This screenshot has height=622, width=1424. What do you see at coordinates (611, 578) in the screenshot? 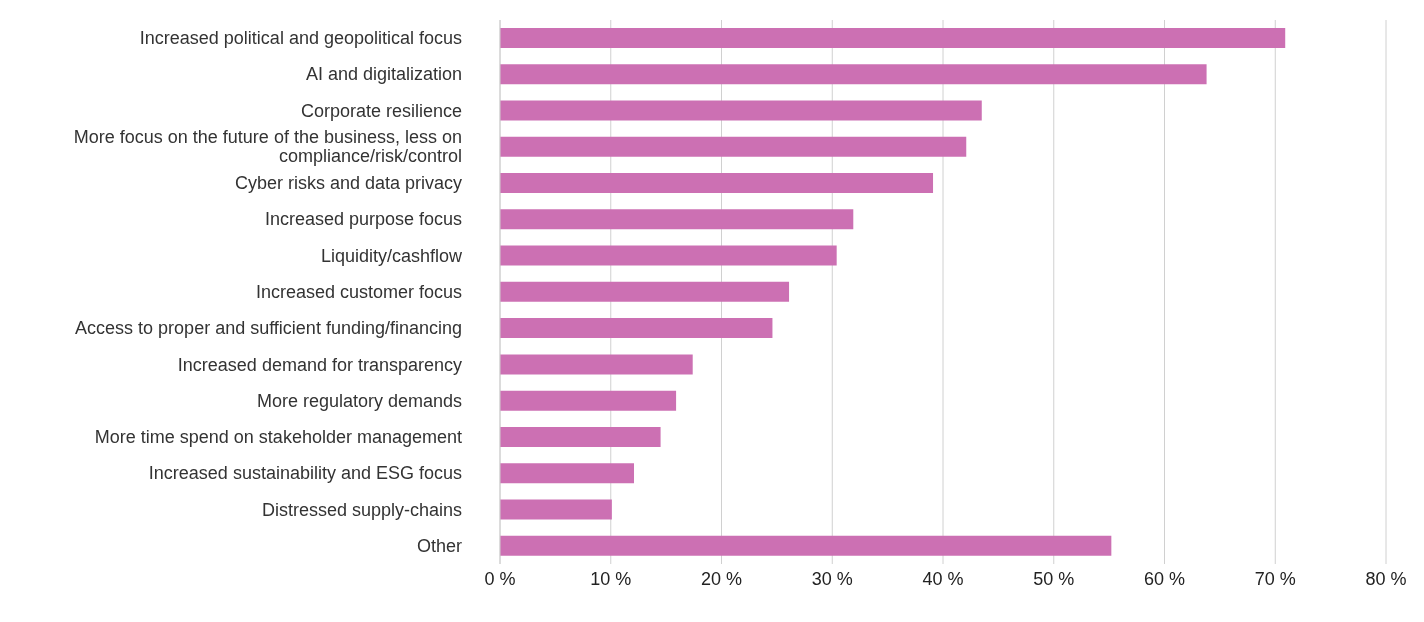
I see `x-tick-label: 10 %` at bounding box center [611, 578].